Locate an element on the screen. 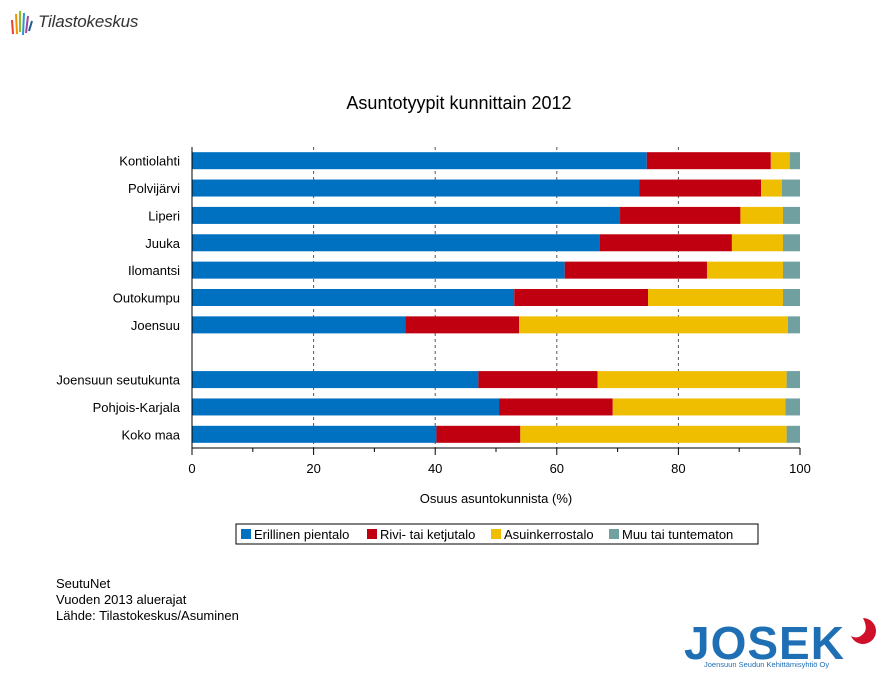 This screenshot has height=682, width=888. legend-swatch-muu-tai-tuntematon is located at coordinates (614, 534).